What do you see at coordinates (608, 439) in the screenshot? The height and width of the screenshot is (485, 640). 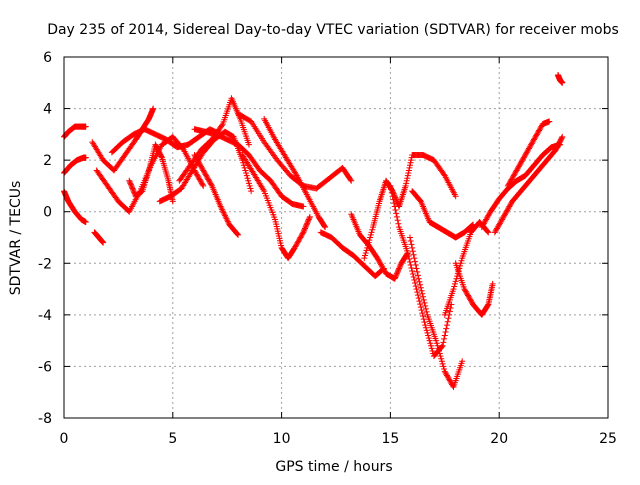 I see `x-tick-label: 25` at bounding box center [608, 439].